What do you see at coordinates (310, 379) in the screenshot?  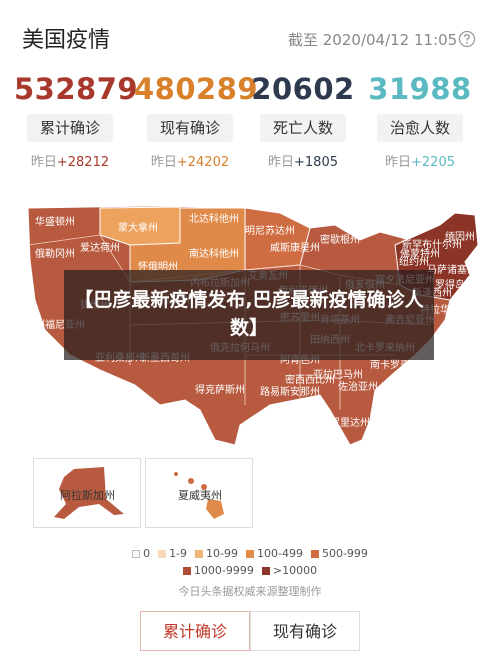 I see `state-label: 密西西比州` at bounding box center [310, 379].